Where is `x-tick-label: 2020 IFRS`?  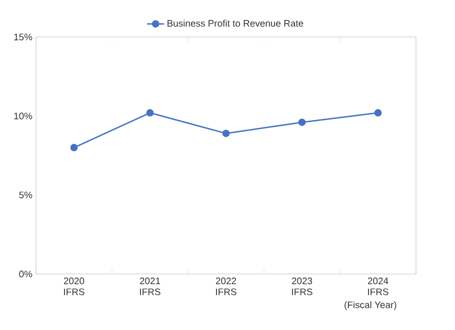
x-tick-label: 2020 IFRS is located at coordinates (74, 287).